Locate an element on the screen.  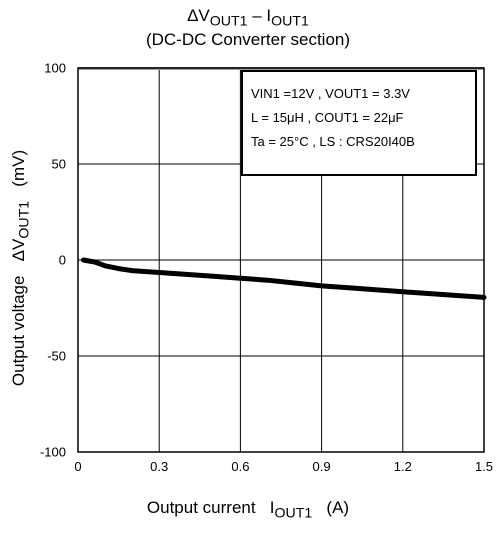
condition-line-3: Ta = 25°C , LS : CRS20I40B is located at coordinates (333, 141).